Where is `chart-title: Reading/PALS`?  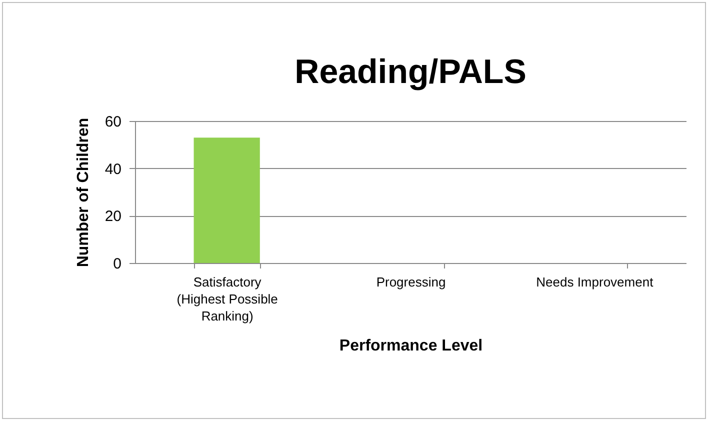 chart-title: Reading/PALS is located at coordinates (410, 72).